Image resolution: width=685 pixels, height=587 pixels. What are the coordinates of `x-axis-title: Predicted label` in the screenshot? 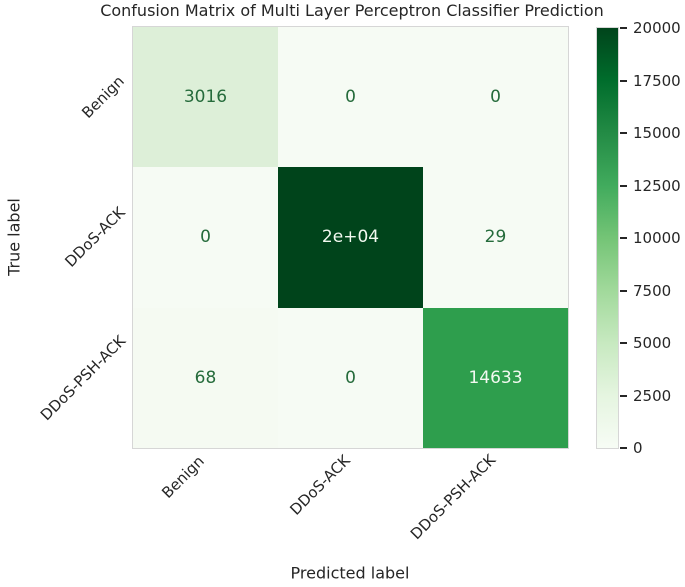 It's located at (350, 573).